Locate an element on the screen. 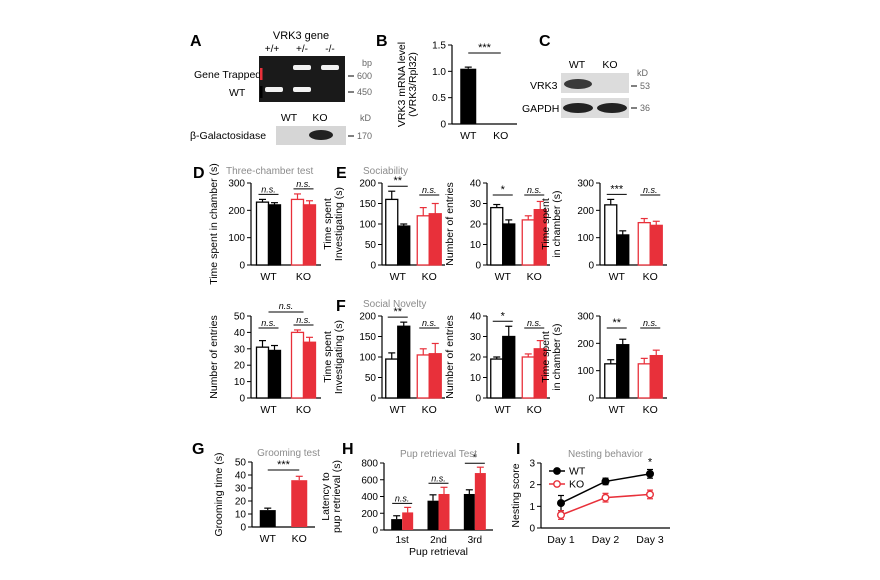 This screenshot has height=580, width=880. bp-unit: bp is located at coordinates (367, 63).